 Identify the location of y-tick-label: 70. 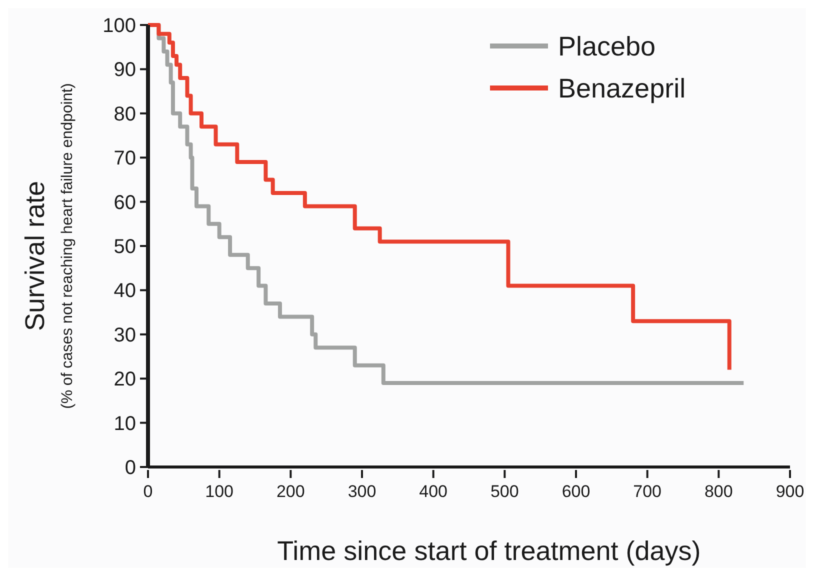
(125, 159).